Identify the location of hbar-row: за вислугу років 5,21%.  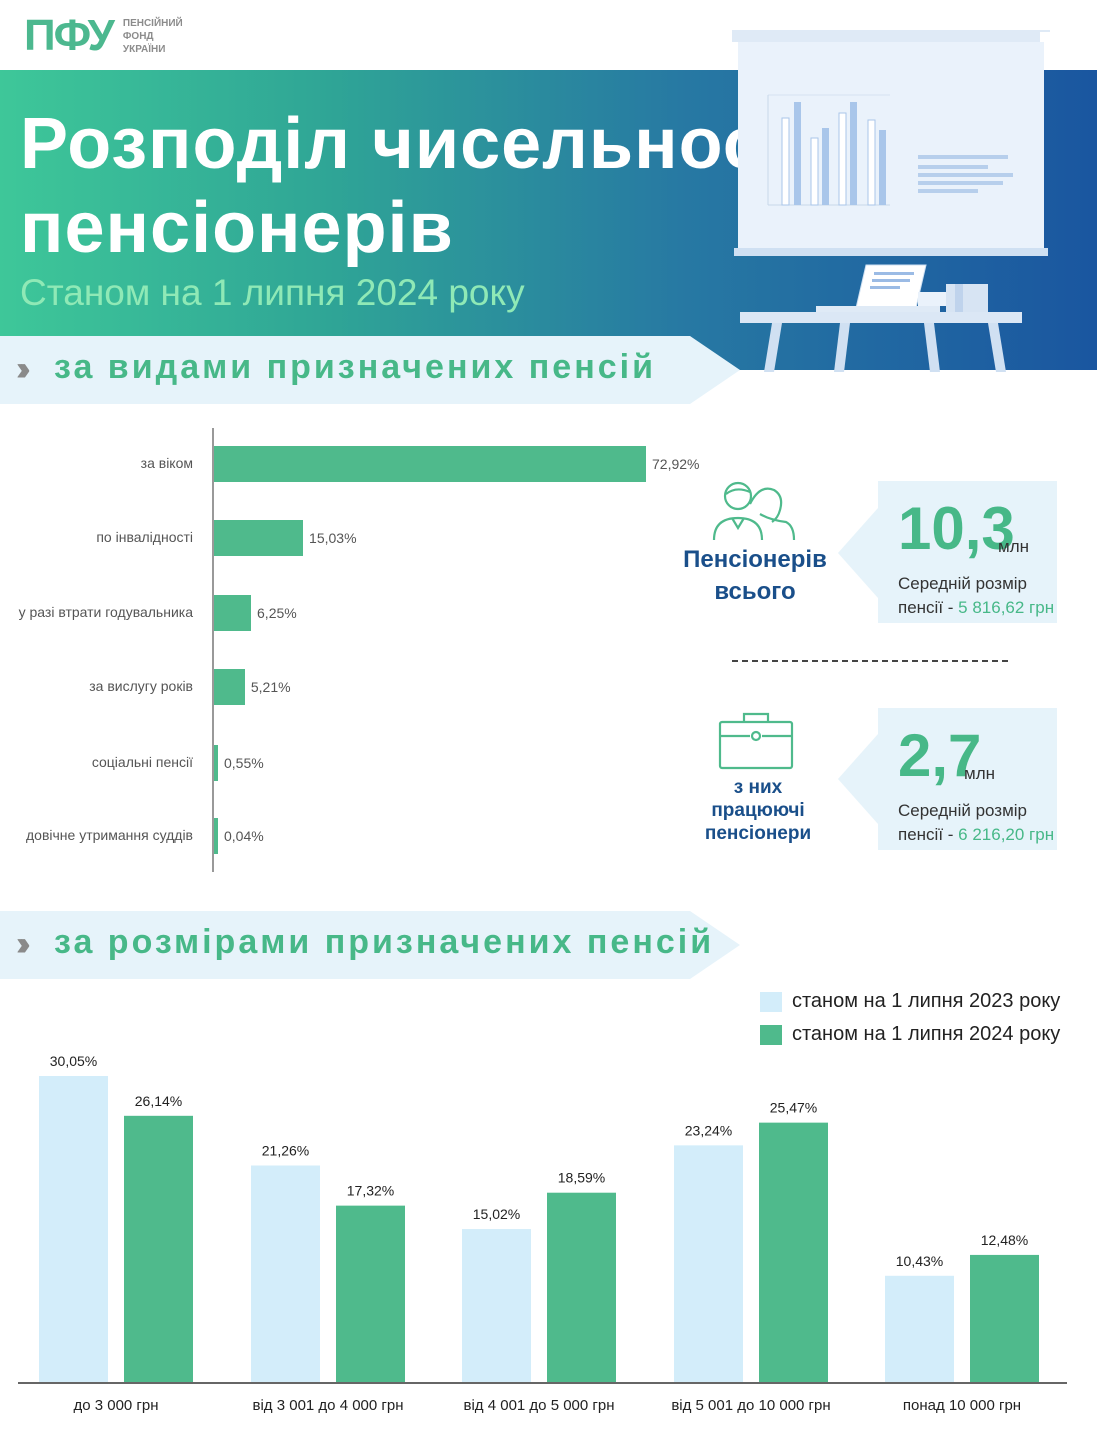
(350, 687).